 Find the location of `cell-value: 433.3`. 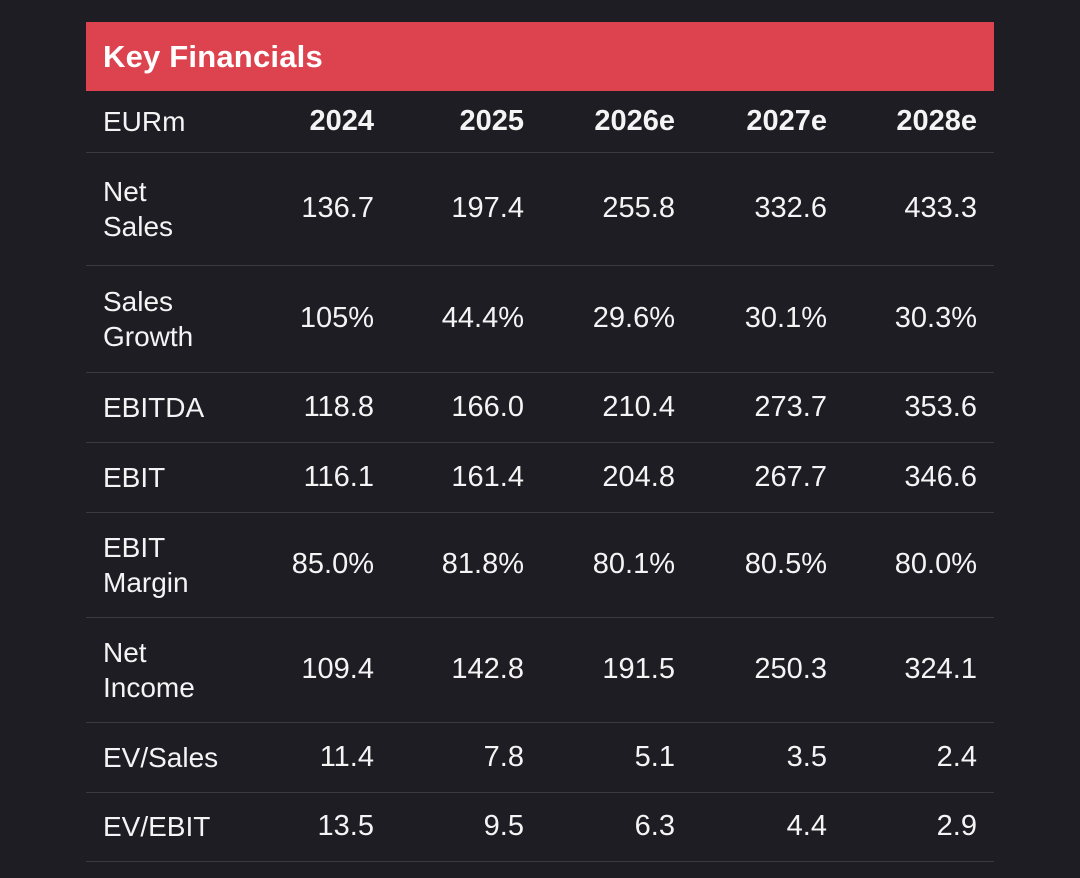

cell-value: 433.3 is located at coordinates (940, 208).